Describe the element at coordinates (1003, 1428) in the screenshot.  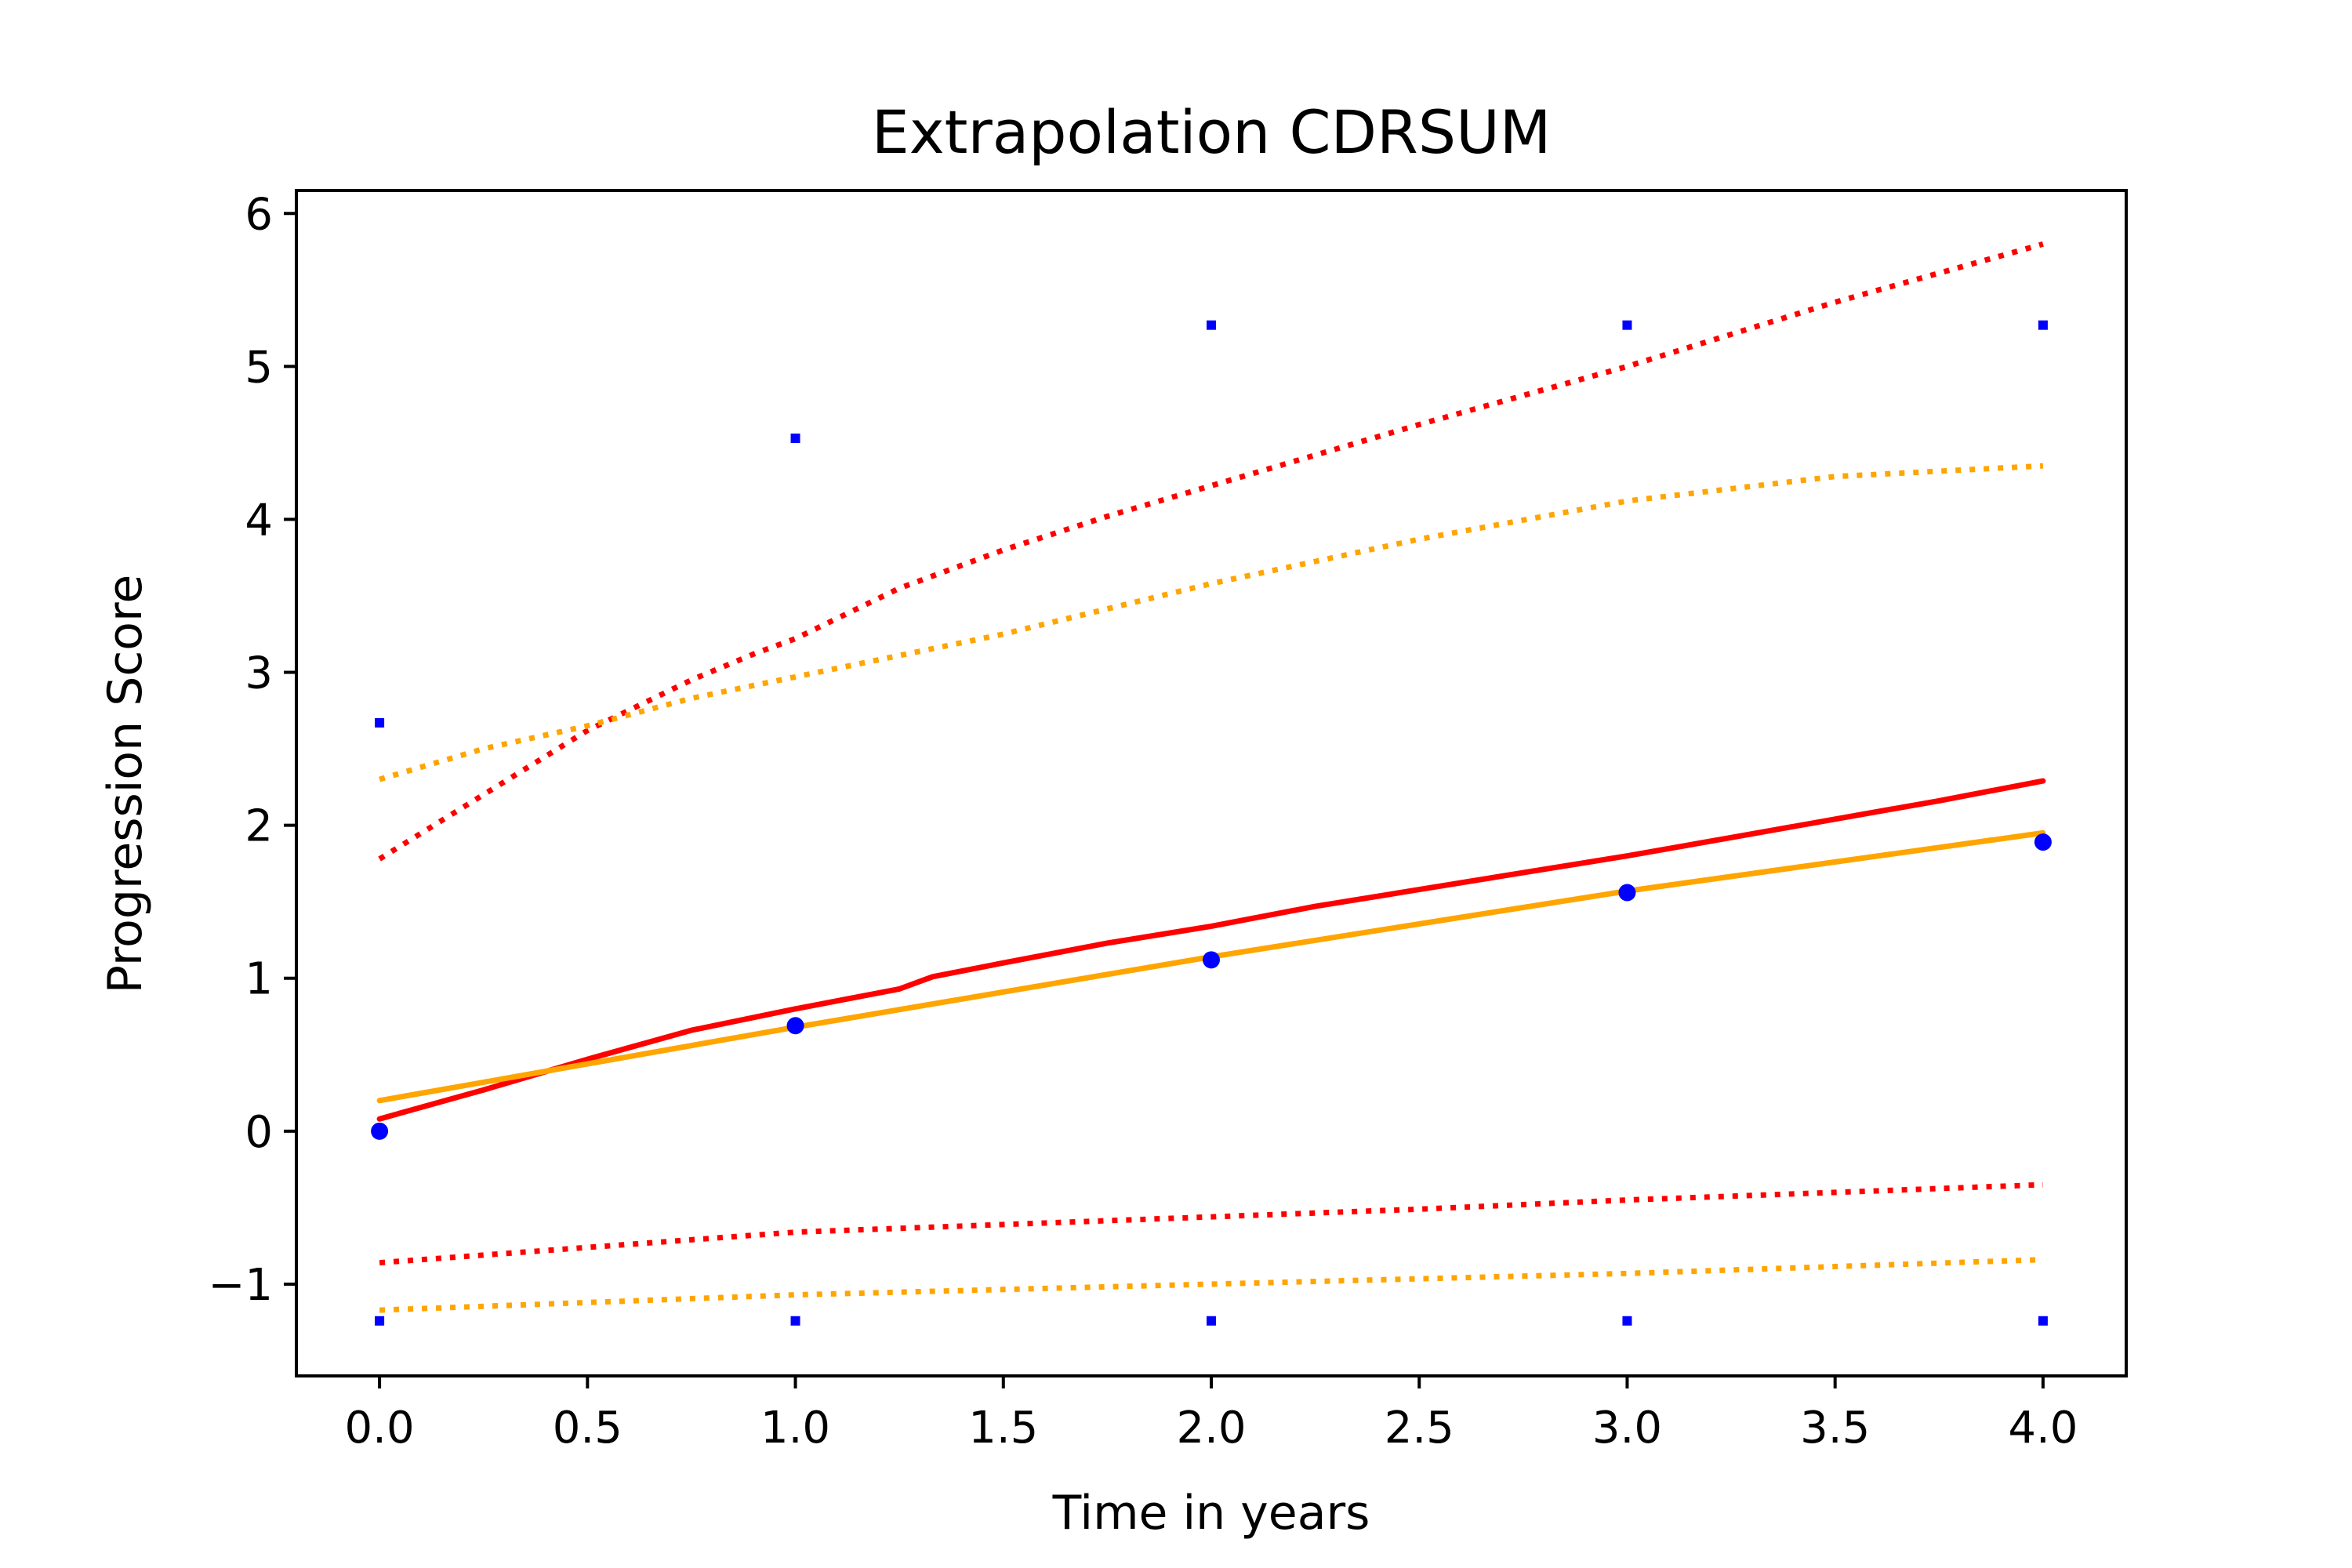
I see `x-tick-label: 1.5` at that location.